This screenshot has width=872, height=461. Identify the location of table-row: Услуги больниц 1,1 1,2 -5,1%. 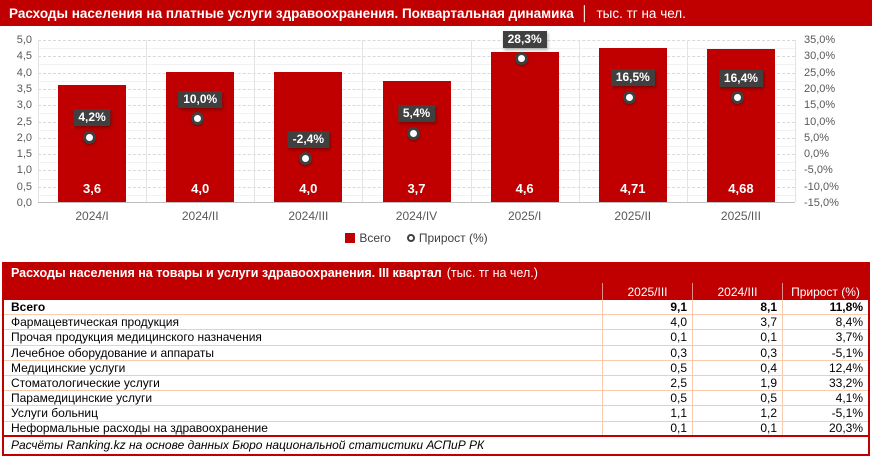
(436, 414).